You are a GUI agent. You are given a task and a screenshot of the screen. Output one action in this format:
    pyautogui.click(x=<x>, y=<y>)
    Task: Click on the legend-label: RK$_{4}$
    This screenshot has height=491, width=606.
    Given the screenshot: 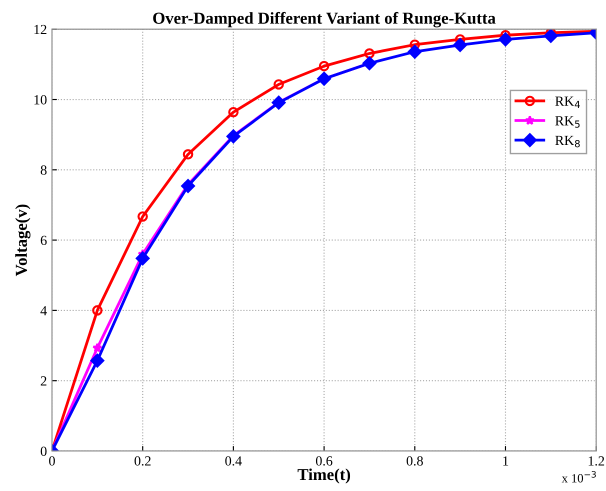 What is the action you would take?
    pyautogui.click(x=567, y=102)
    